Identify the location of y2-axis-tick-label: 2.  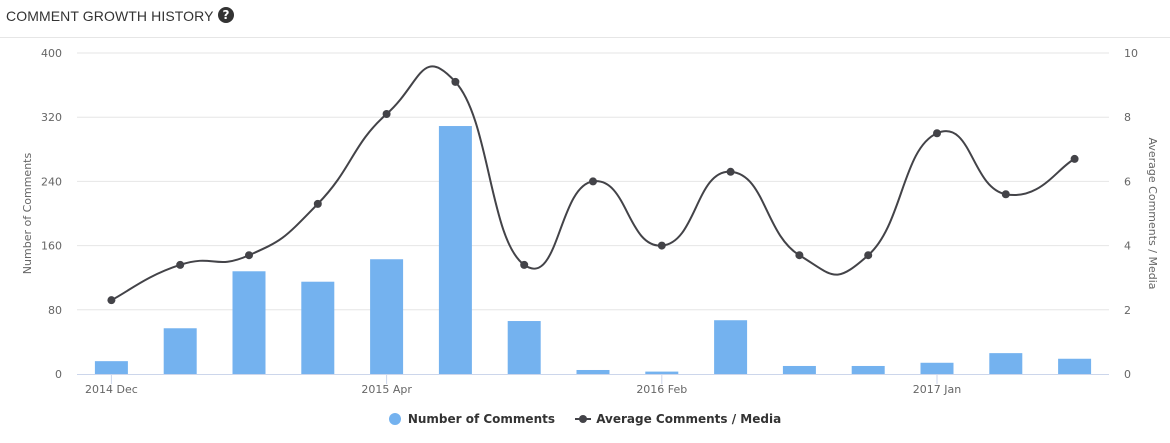
(1127, 310).